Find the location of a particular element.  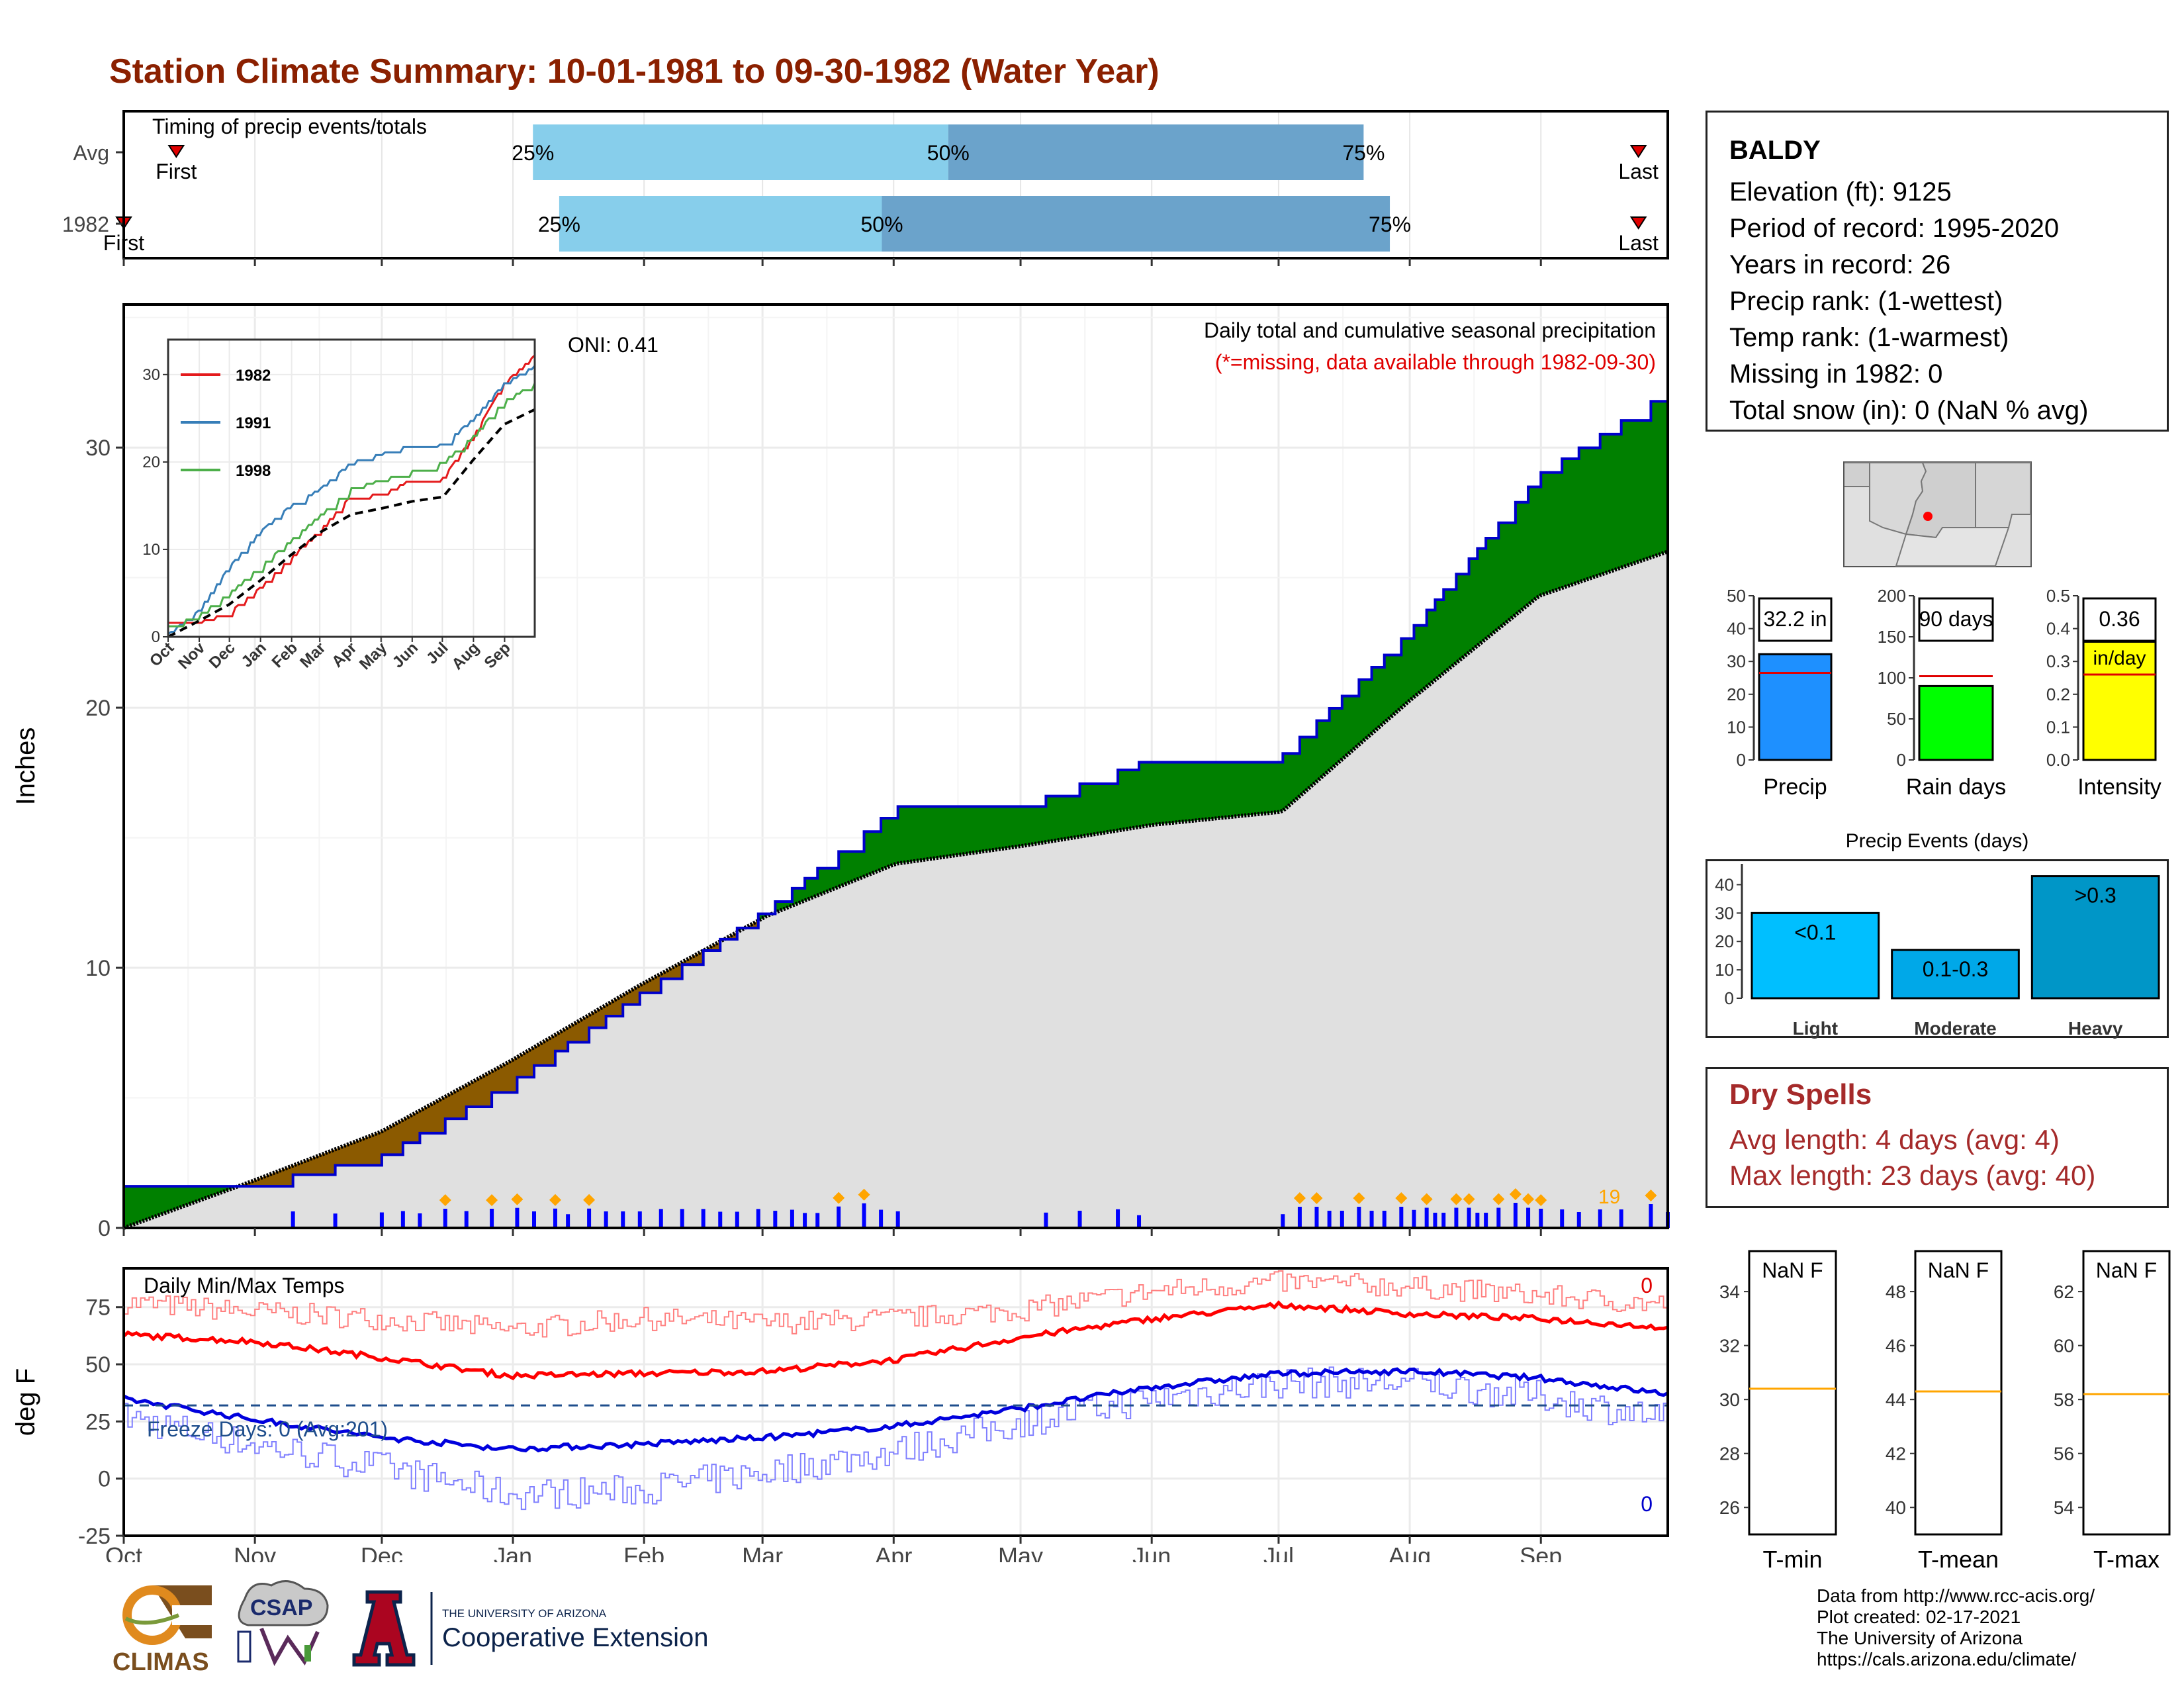

month-tick-label: Sep is located at coordinates (1541, 1552).